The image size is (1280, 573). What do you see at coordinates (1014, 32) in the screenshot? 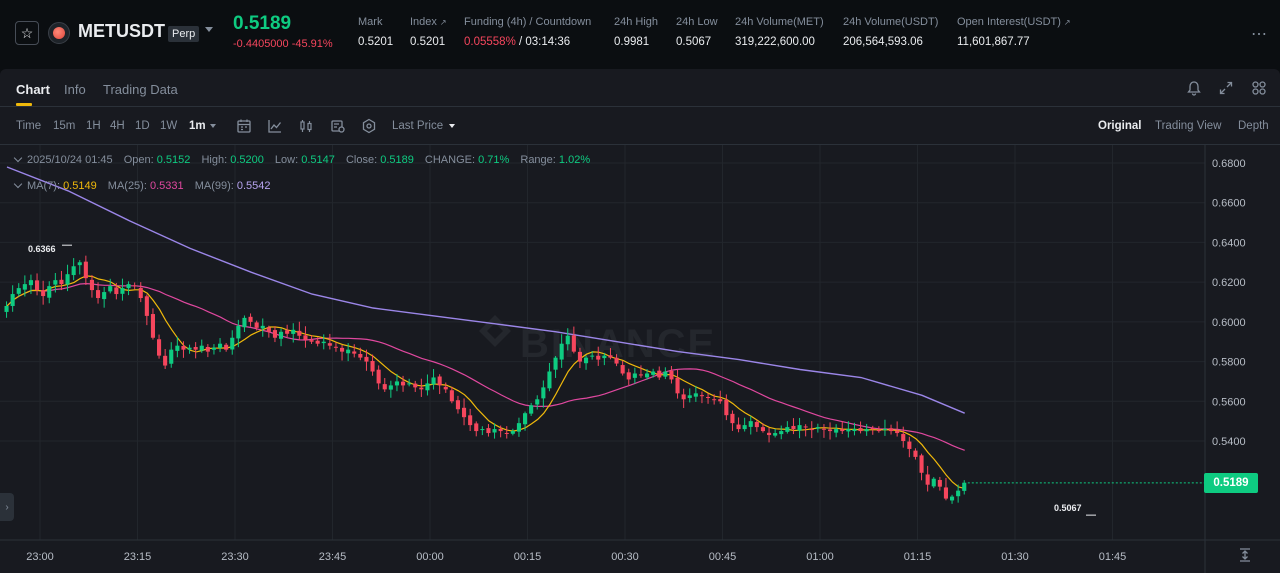
I see `stat-open-interest: Open Interest(USDT) ↗ 11,601,867.77` at bounding box center [1014, 32].